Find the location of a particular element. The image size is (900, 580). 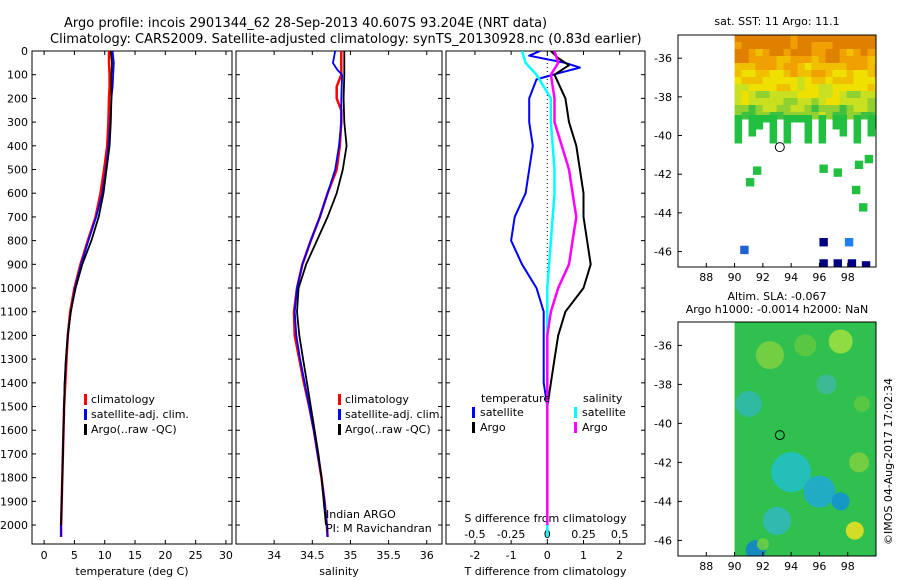

x-tick-label-salinity: -0.5 is located at coordinates (474, 534).